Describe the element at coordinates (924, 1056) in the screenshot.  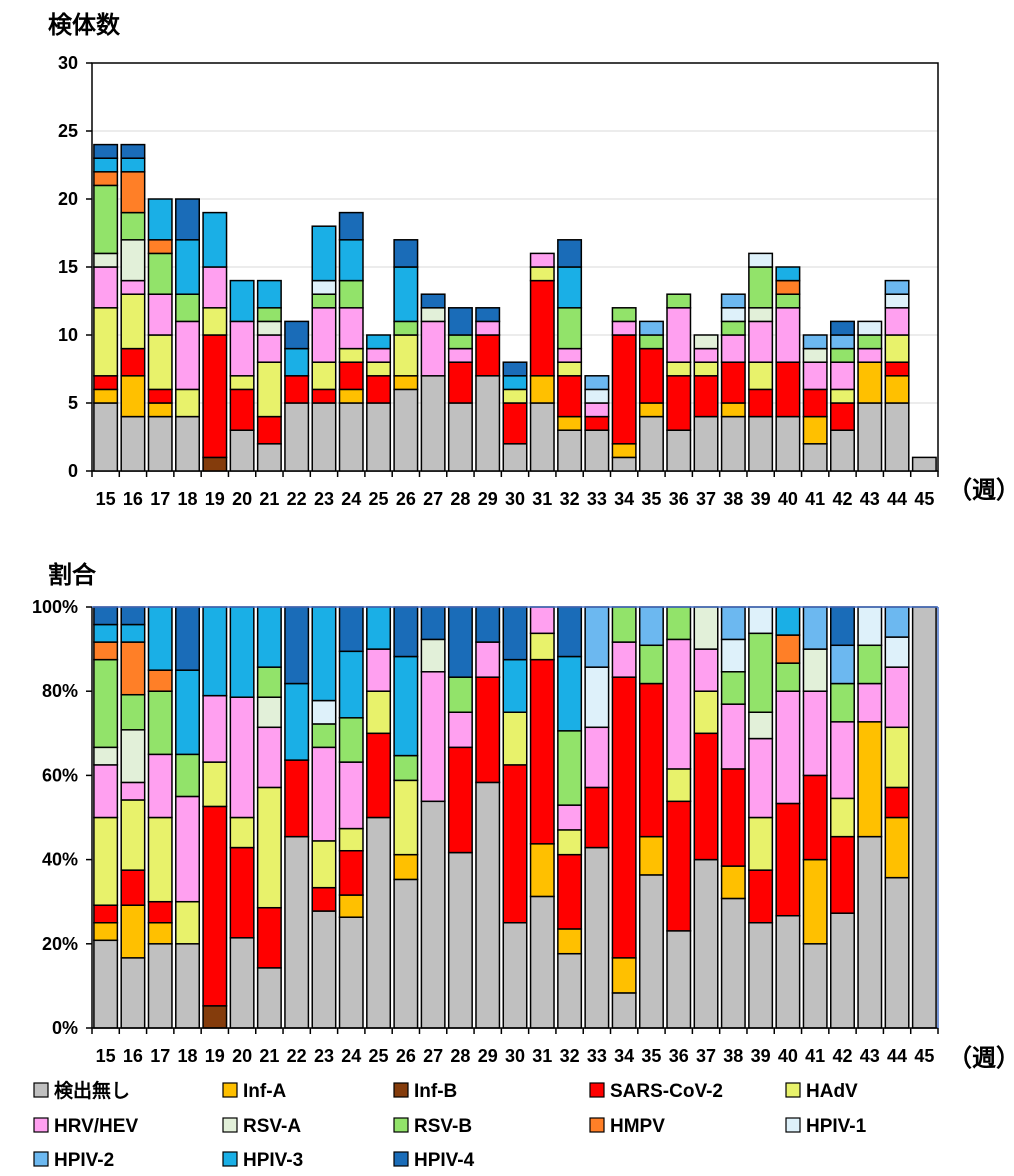
I see `x-tick-label: 45` at that location.